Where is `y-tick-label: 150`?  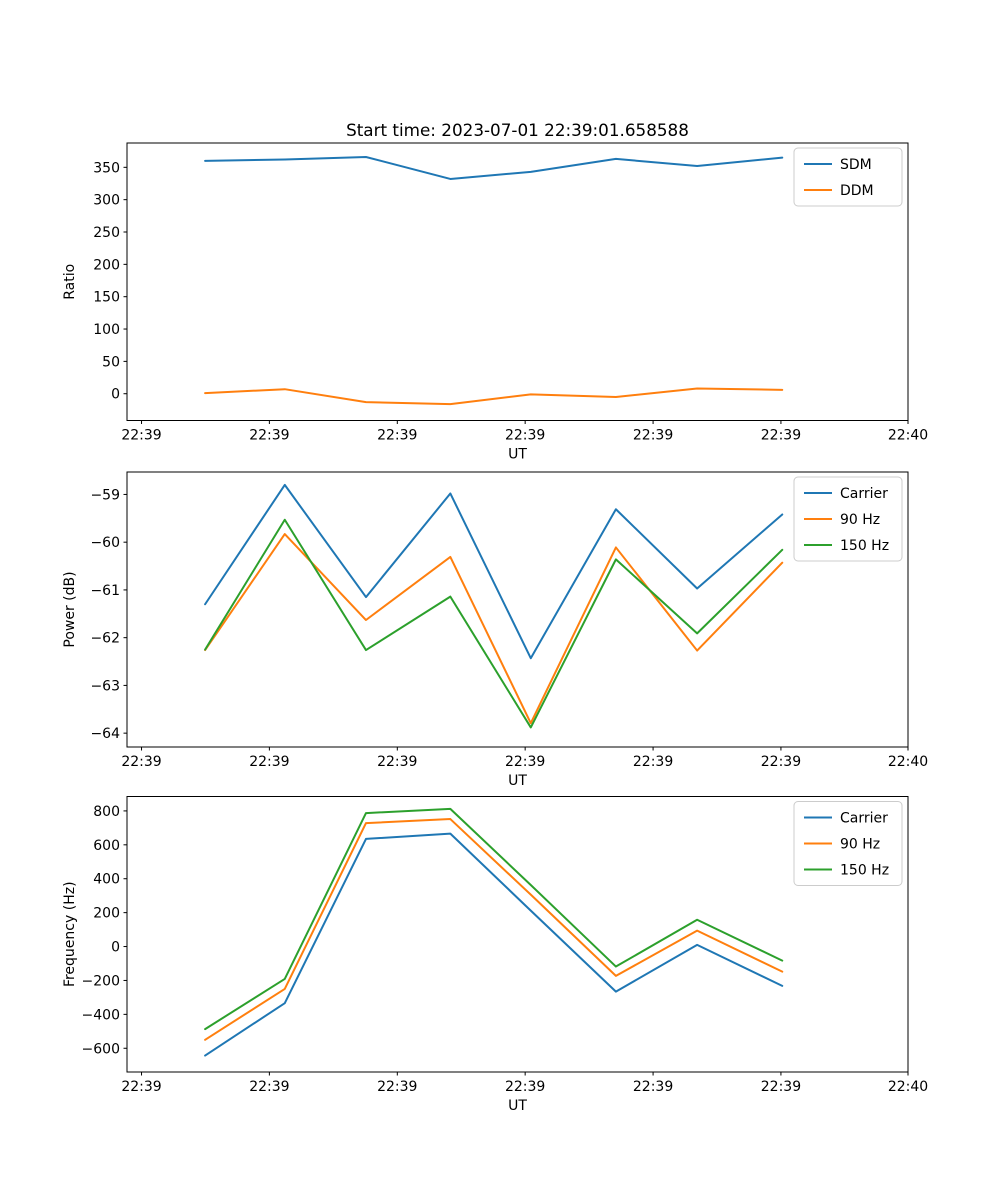
y-tick-label: 150 is located at coordinates (106, 298).